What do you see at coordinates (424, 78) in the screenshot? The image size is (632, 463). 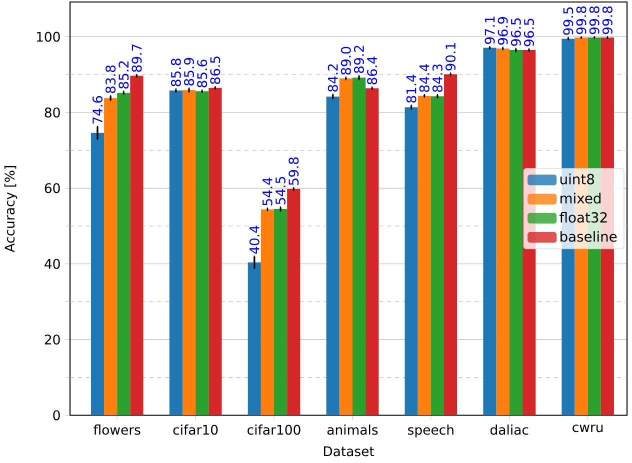 I see `data-label: 84.4` at bounding box center [424, 78].